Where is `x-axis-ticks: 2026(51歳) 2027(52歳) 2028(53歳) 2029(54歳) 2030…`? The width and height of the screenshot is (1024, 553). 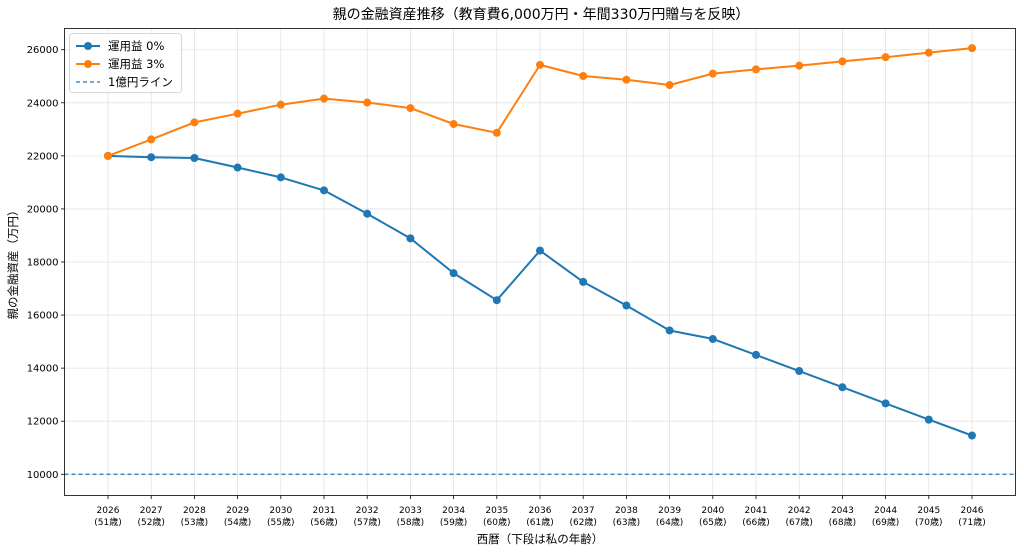
x-axis-ticks: 2026(51歳) 2027(52歳) 2028(53歳) 2029(54歳) 2030… is located at coordinates (540, 511).